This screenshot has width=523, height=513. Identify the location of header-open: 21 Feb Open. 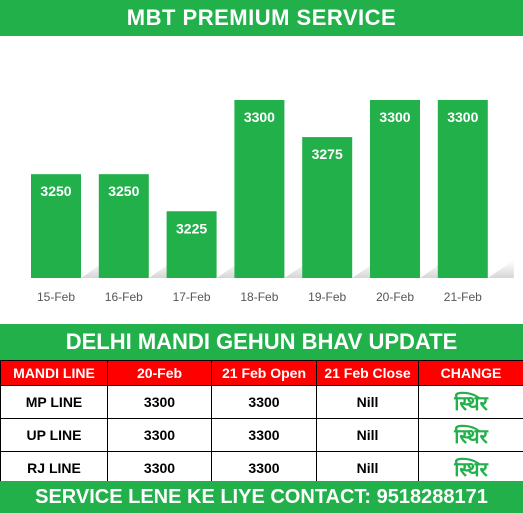
(264, 373).